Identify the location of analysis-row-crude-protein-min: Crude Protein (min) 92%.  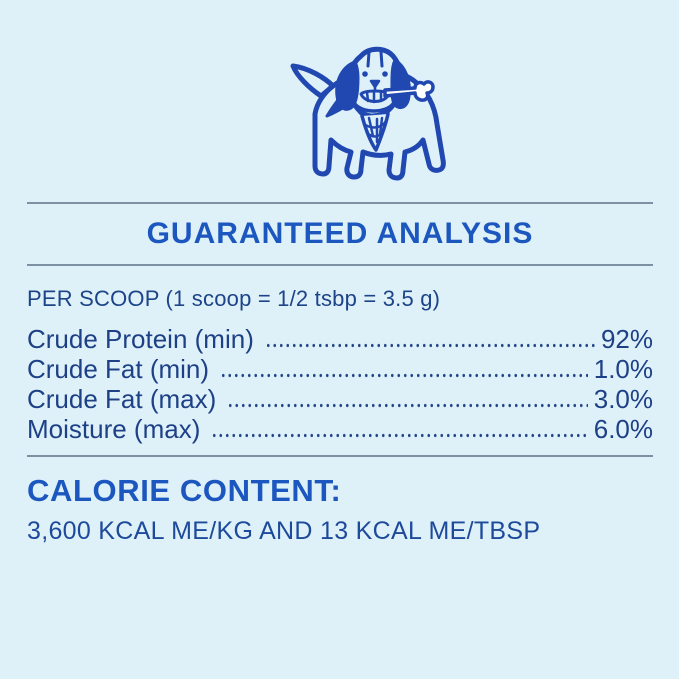
(340, 339).